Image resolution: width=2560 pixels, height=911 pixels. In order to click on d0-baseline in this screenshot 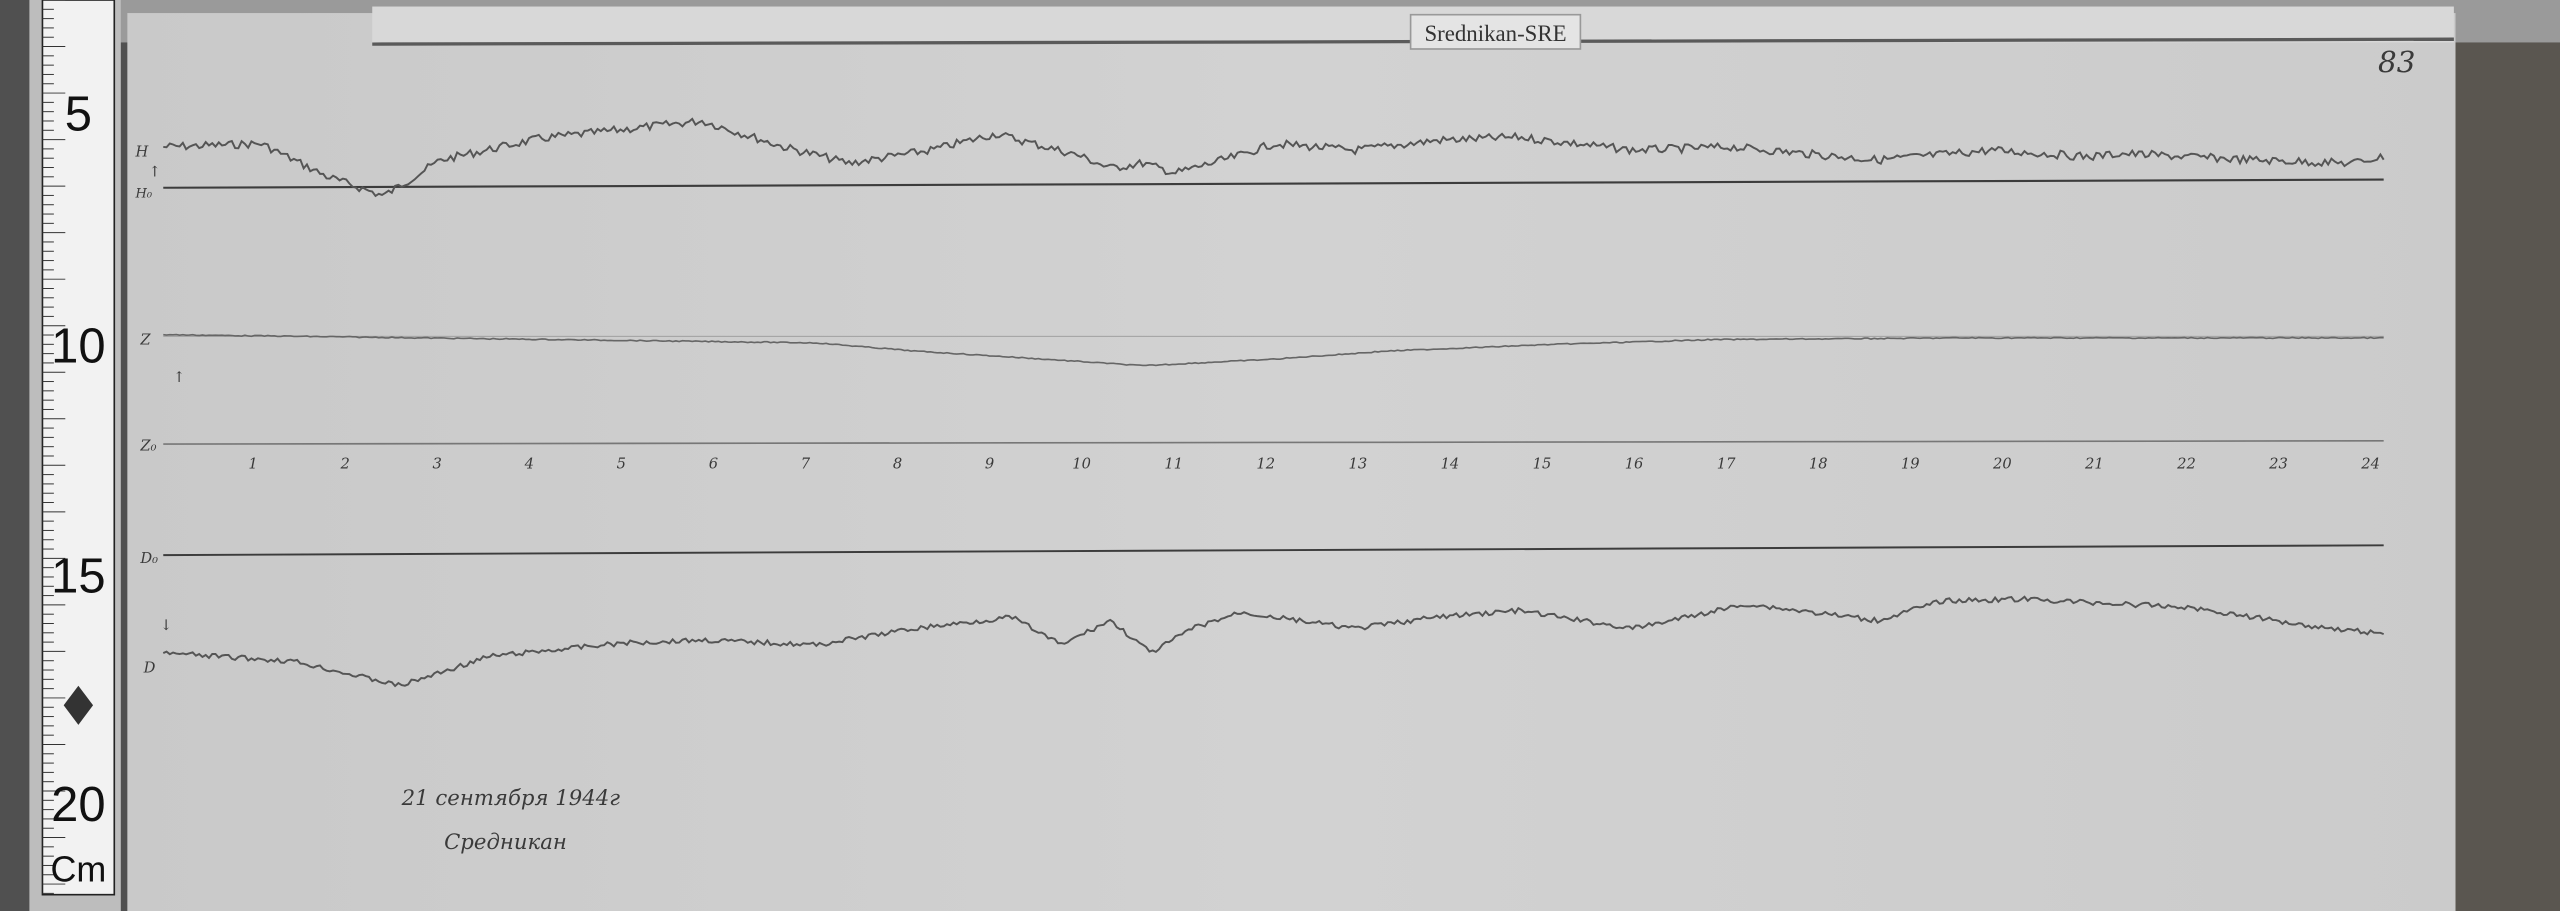, I will do `click(1273, 550)`.